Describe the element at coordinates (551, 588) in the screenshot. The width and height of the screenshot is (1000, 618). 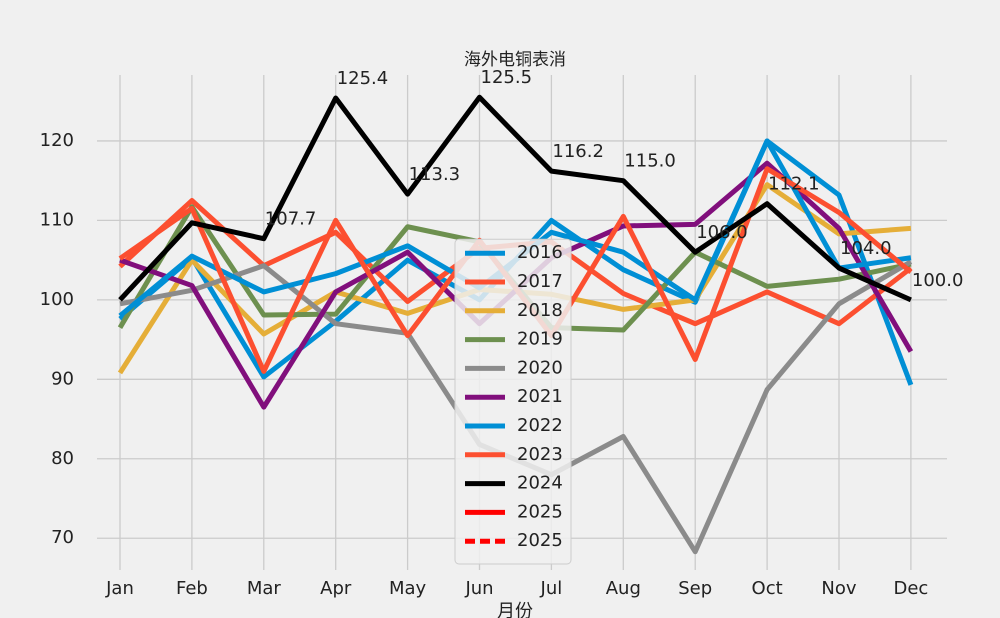
I see `x-tick-label: Jul` at that location.